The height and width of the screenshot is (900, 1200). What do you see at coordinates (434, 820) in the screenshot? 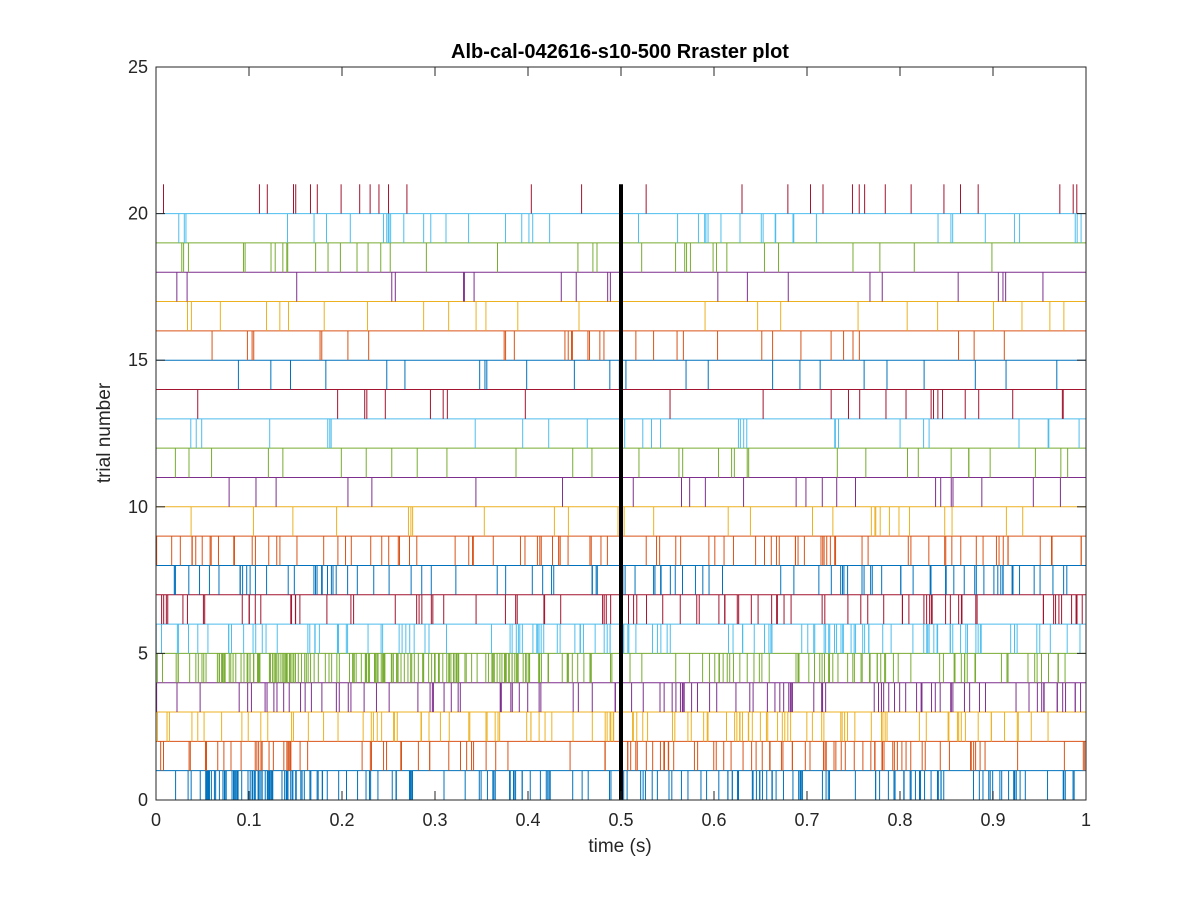
I see `x-tick-label: 0.3` at bounding box center [434, 820].